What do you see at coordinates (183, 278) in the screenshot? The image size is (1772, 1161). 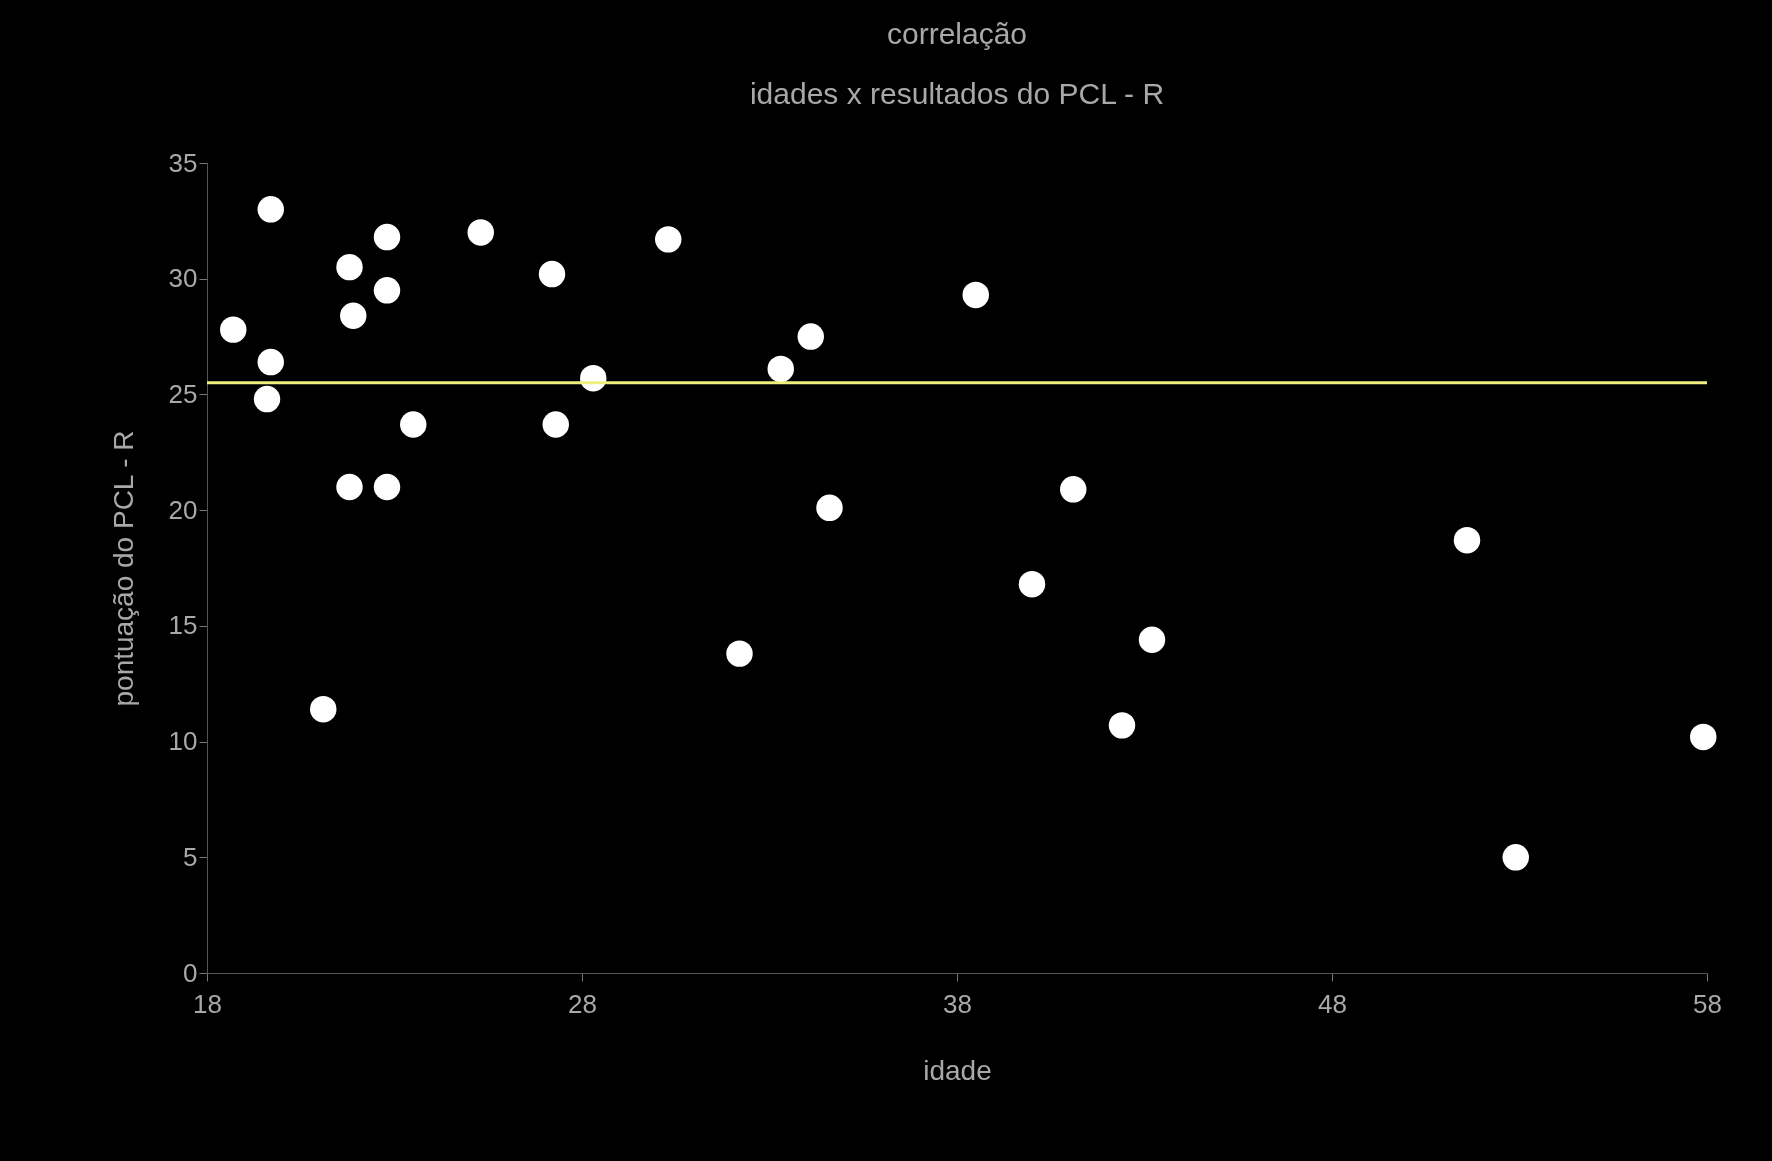 I see `y-tick-label: 30` at bounding box center [183, 278].